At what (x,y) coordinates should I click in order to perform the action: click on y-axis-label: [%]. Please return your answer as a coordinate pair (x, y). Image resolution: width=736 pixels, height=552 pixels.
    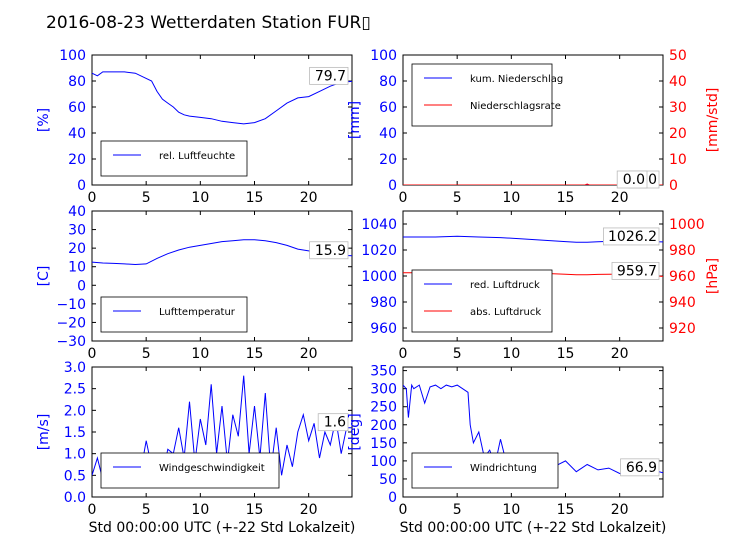
    Looking at the image, I should click on (44, 120).